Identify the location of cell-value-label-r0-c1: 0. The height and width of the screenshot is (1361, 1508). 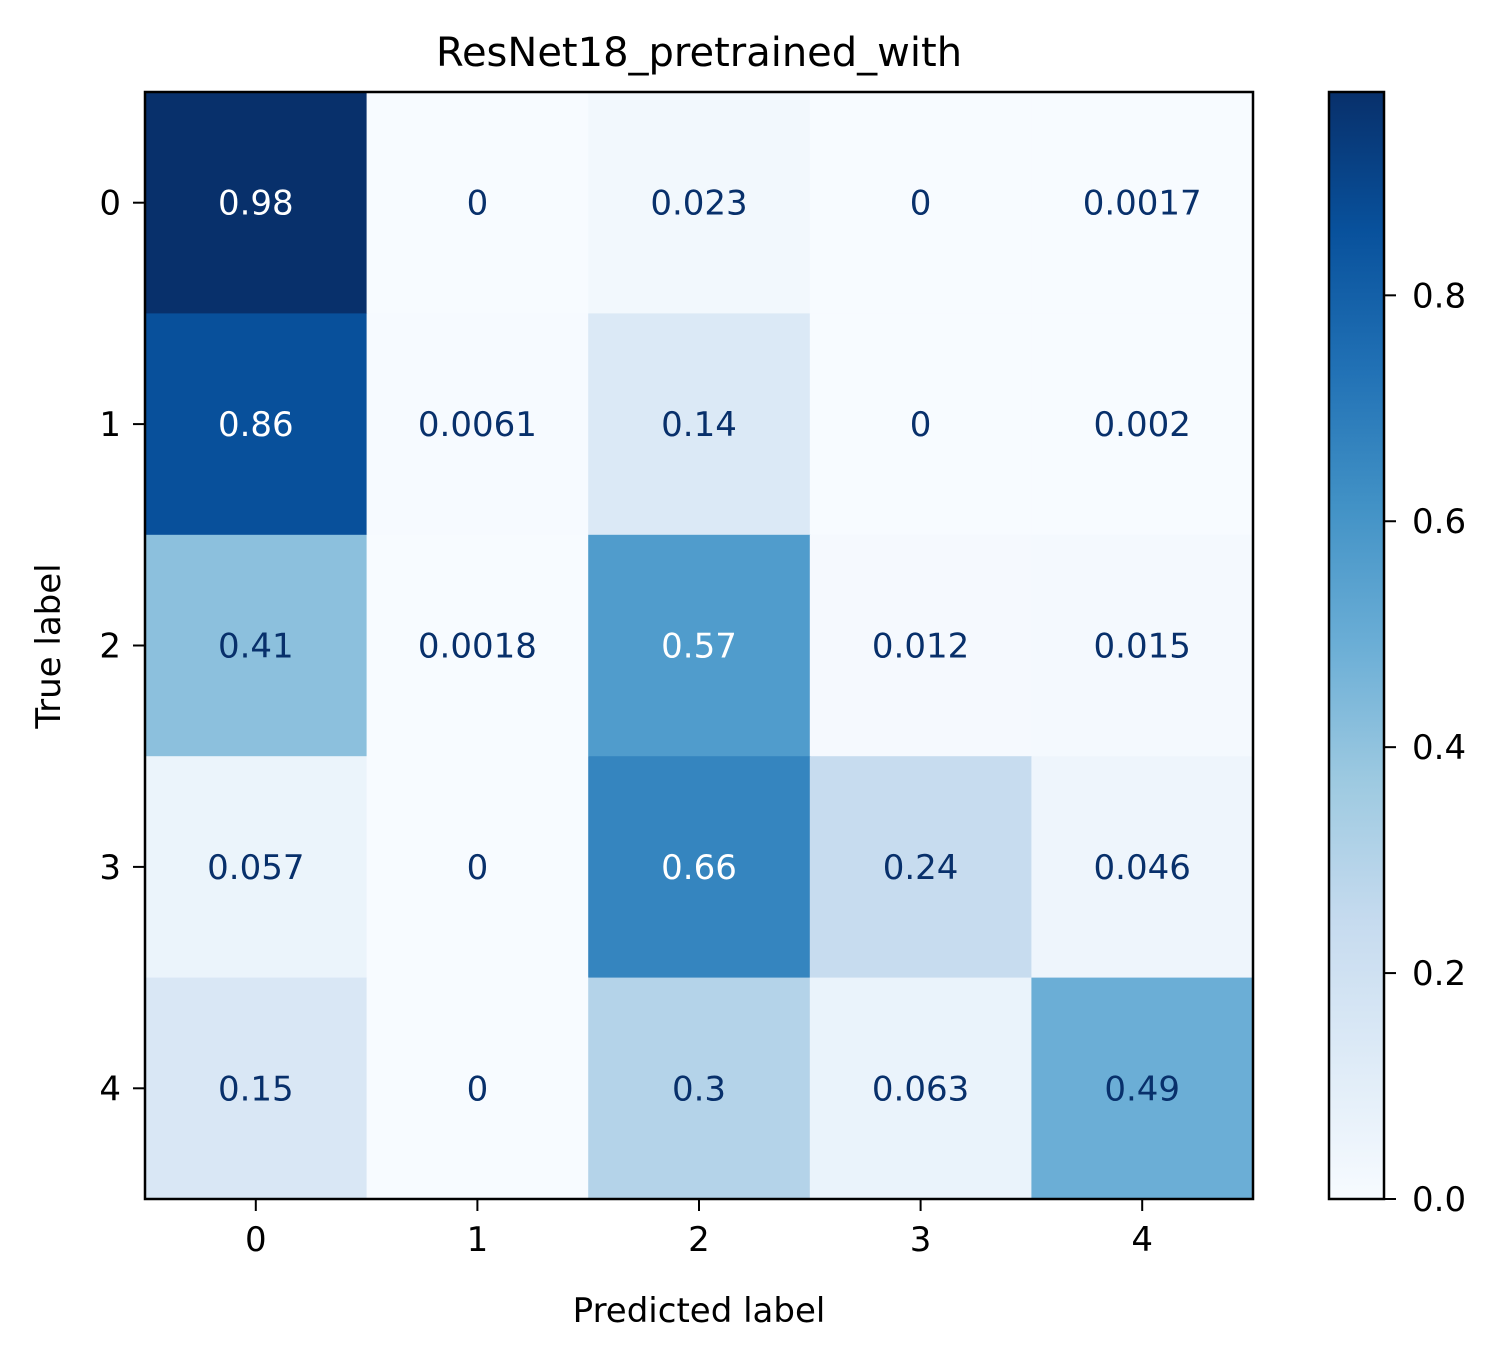
(478, 204).